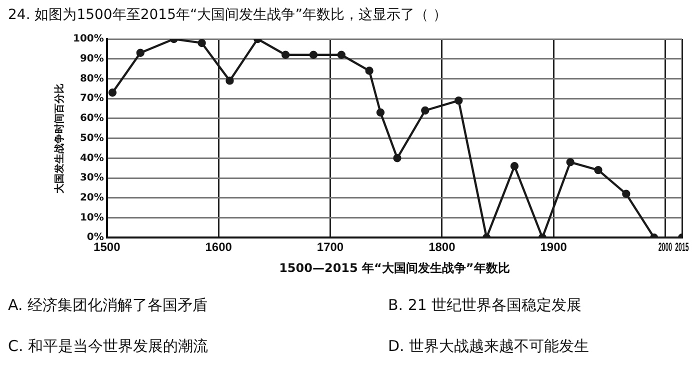  I want to click on x-axis-title: 1500—2015 年“大国间发生战争”年数比, so click(394, 267).